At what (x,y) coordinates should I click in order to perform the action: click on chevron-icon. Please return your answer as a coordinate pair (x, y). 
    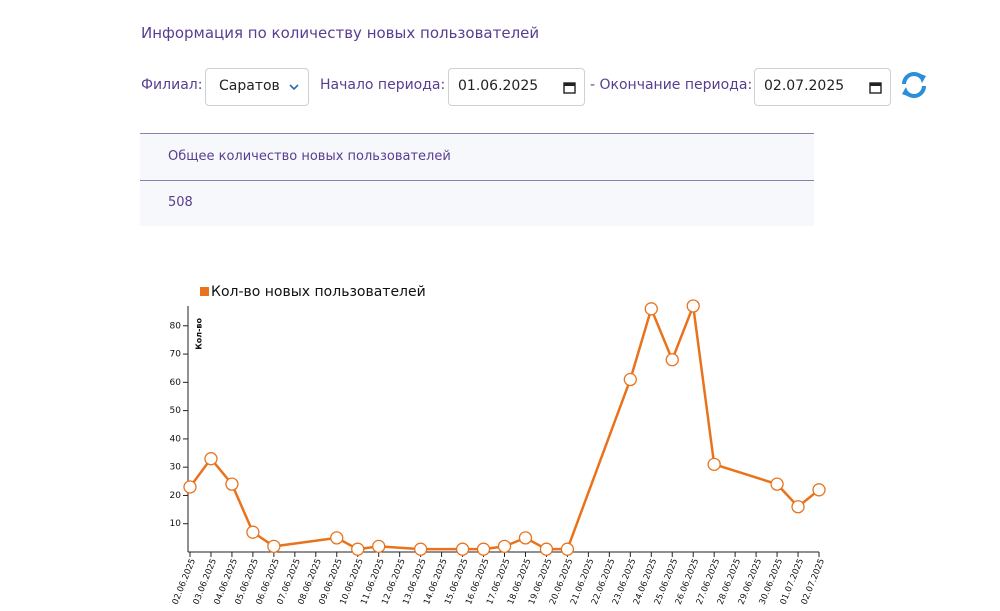
    Looking at the image, I should click on (294, 87).